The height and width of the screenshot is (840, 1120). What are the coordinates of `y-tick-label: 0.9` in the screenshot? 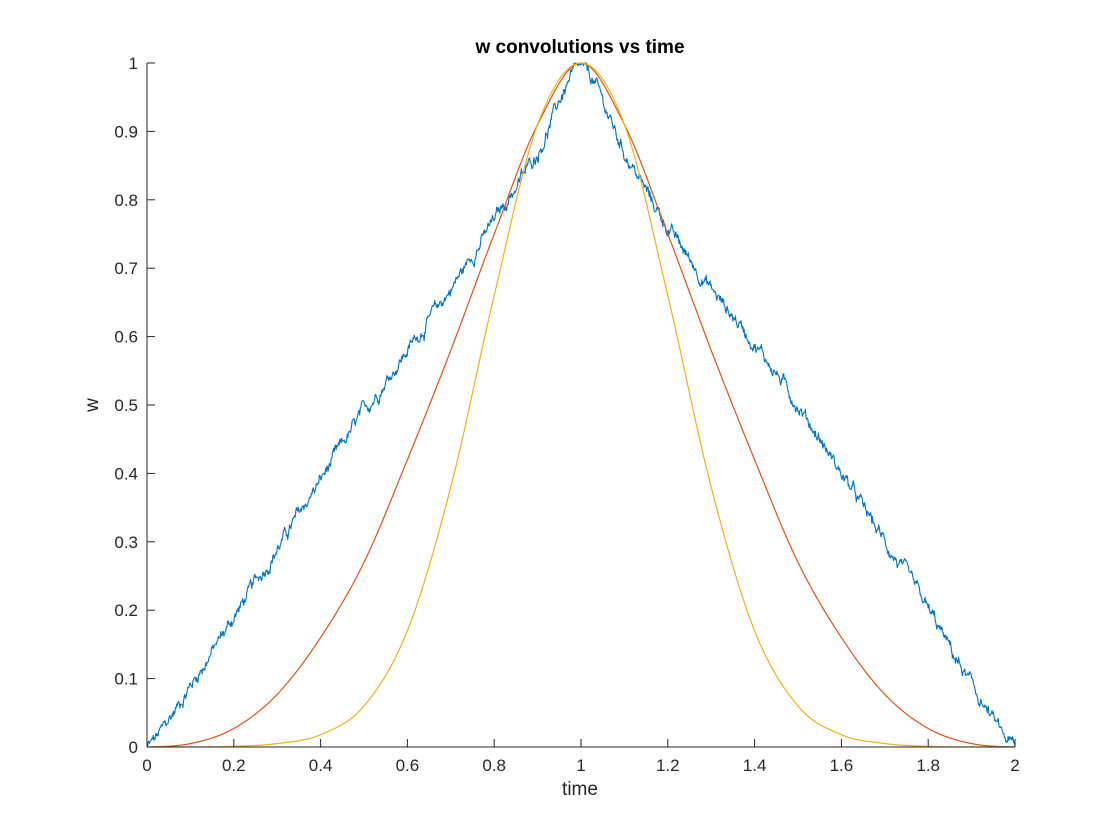 It's located at (126, 131).